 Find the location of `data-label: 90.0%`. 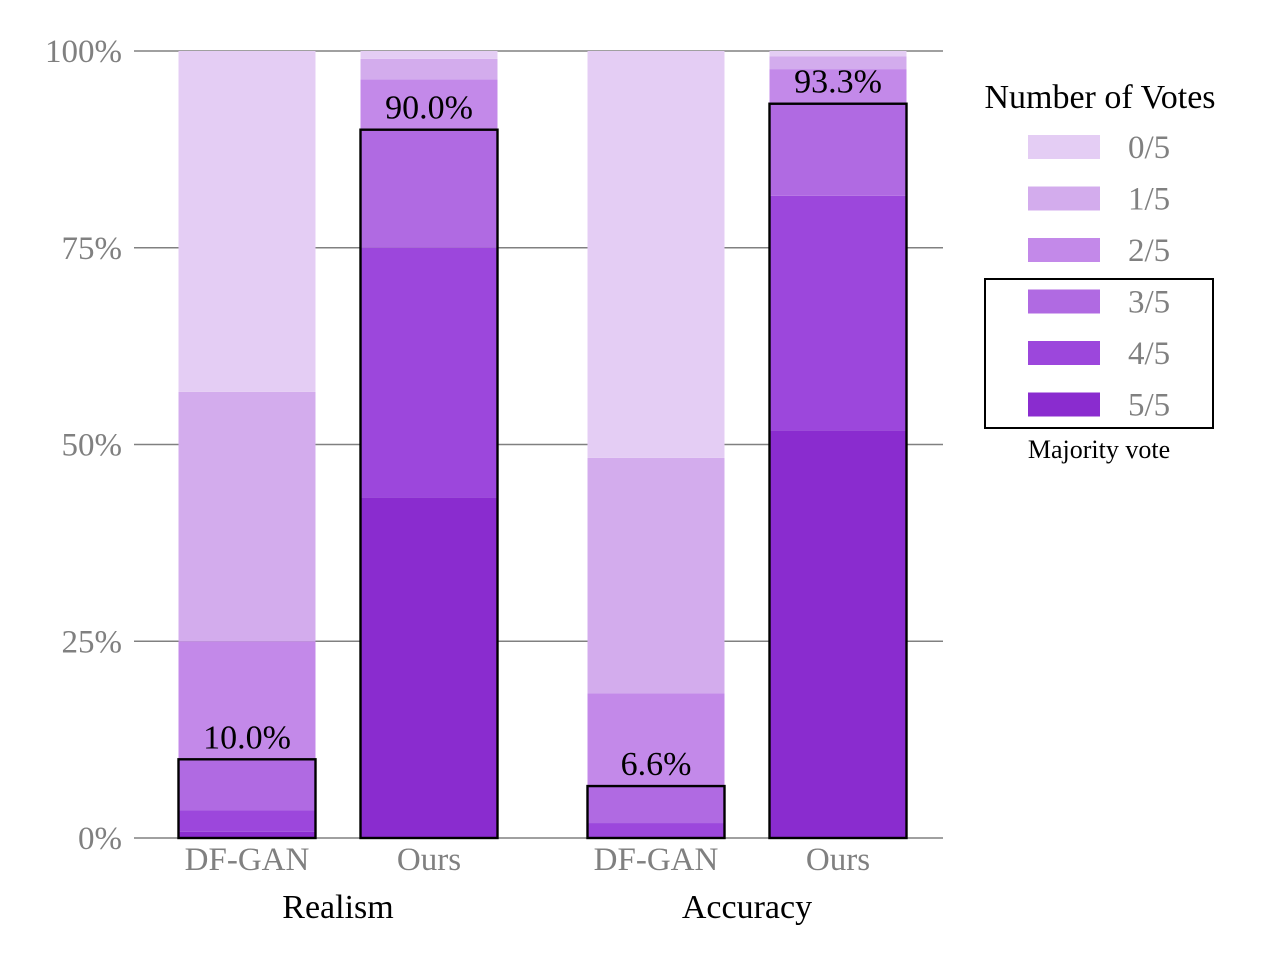

data-label: 90.0% is located at coordinates (429, 108).